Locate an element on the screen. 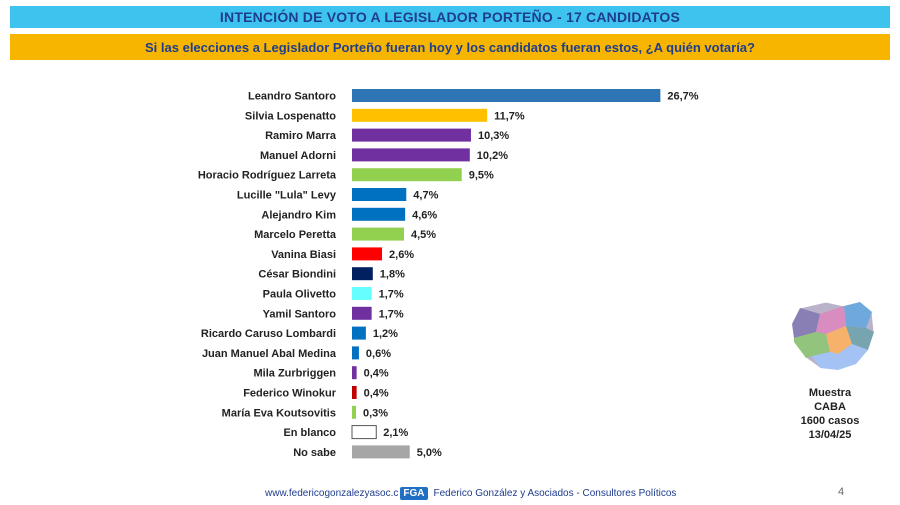 The height and width of the screenshot is (505, 900). category-label: María Eva Koutsovitis is located at coordinates (279, 413).